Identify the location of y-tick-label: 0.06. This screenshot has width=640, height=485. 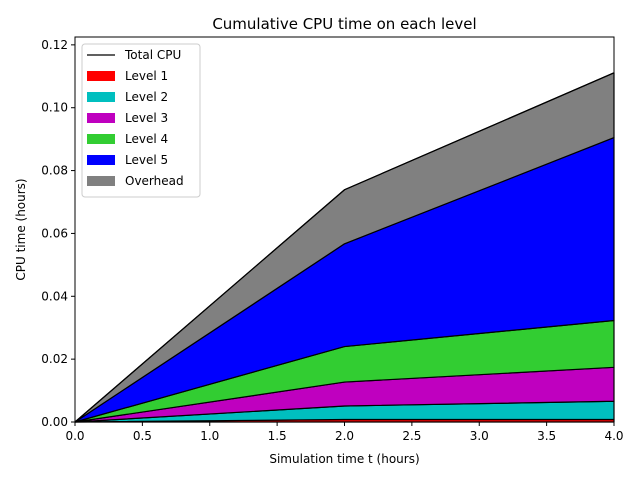
(54, 233).